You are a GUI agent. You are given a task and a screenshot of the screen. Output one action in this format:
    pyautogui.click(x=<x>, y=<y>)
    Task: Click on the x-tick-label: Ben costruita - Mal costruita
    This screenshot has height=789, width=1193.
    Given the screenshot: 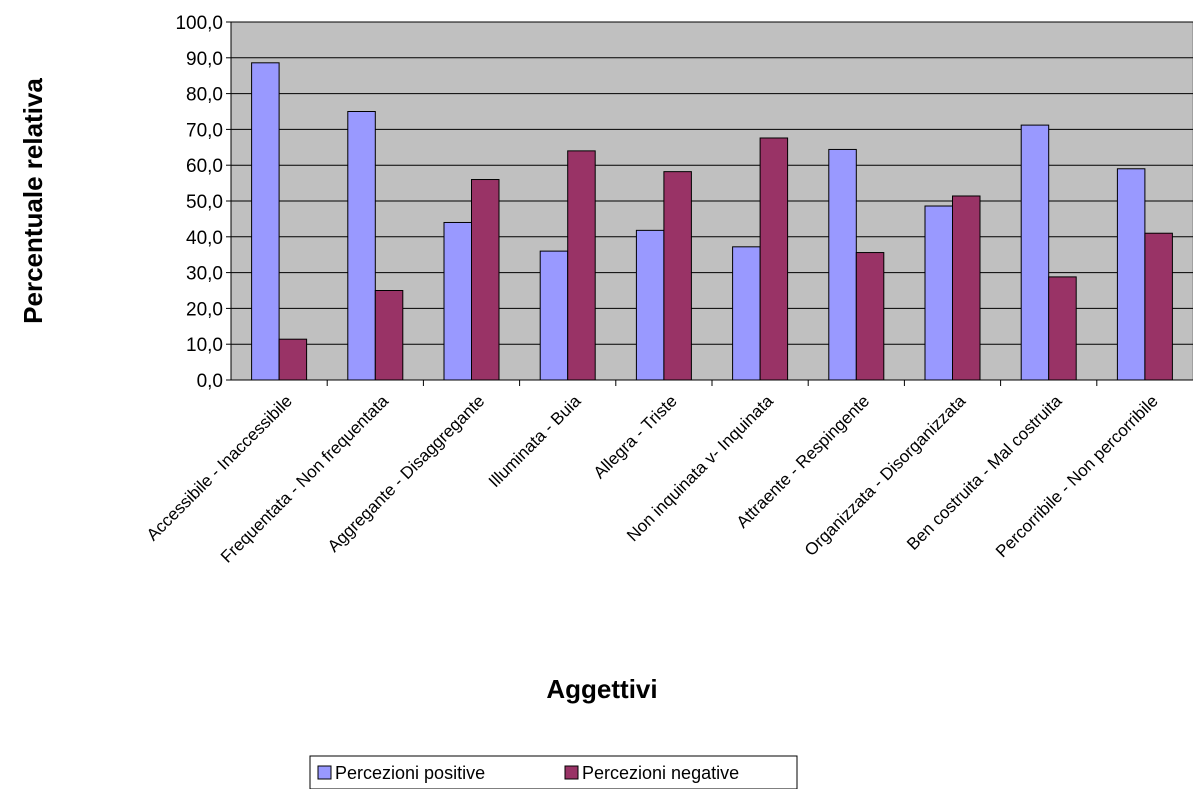 What is the action you would take?
    pyautogui.click(x=984, y=472)
    